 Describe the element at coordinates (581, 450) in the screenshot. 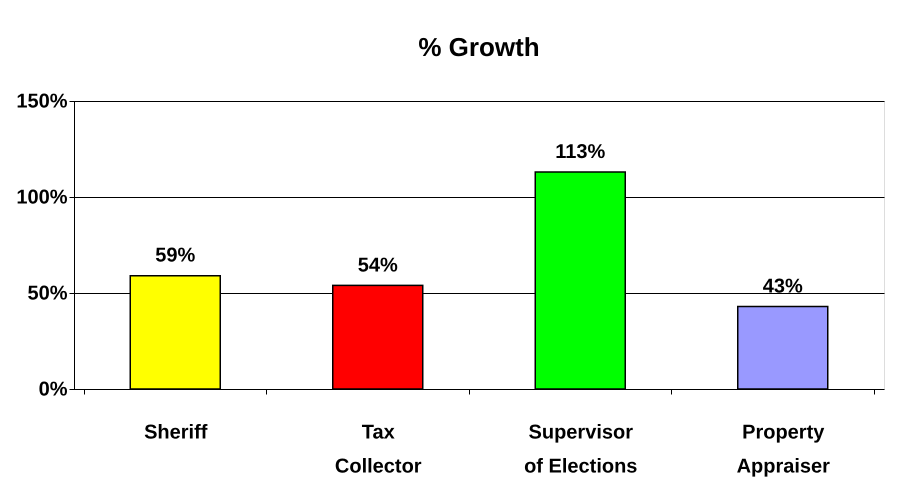

I see `x-tick-label: Supervisor of Elections` at that location.